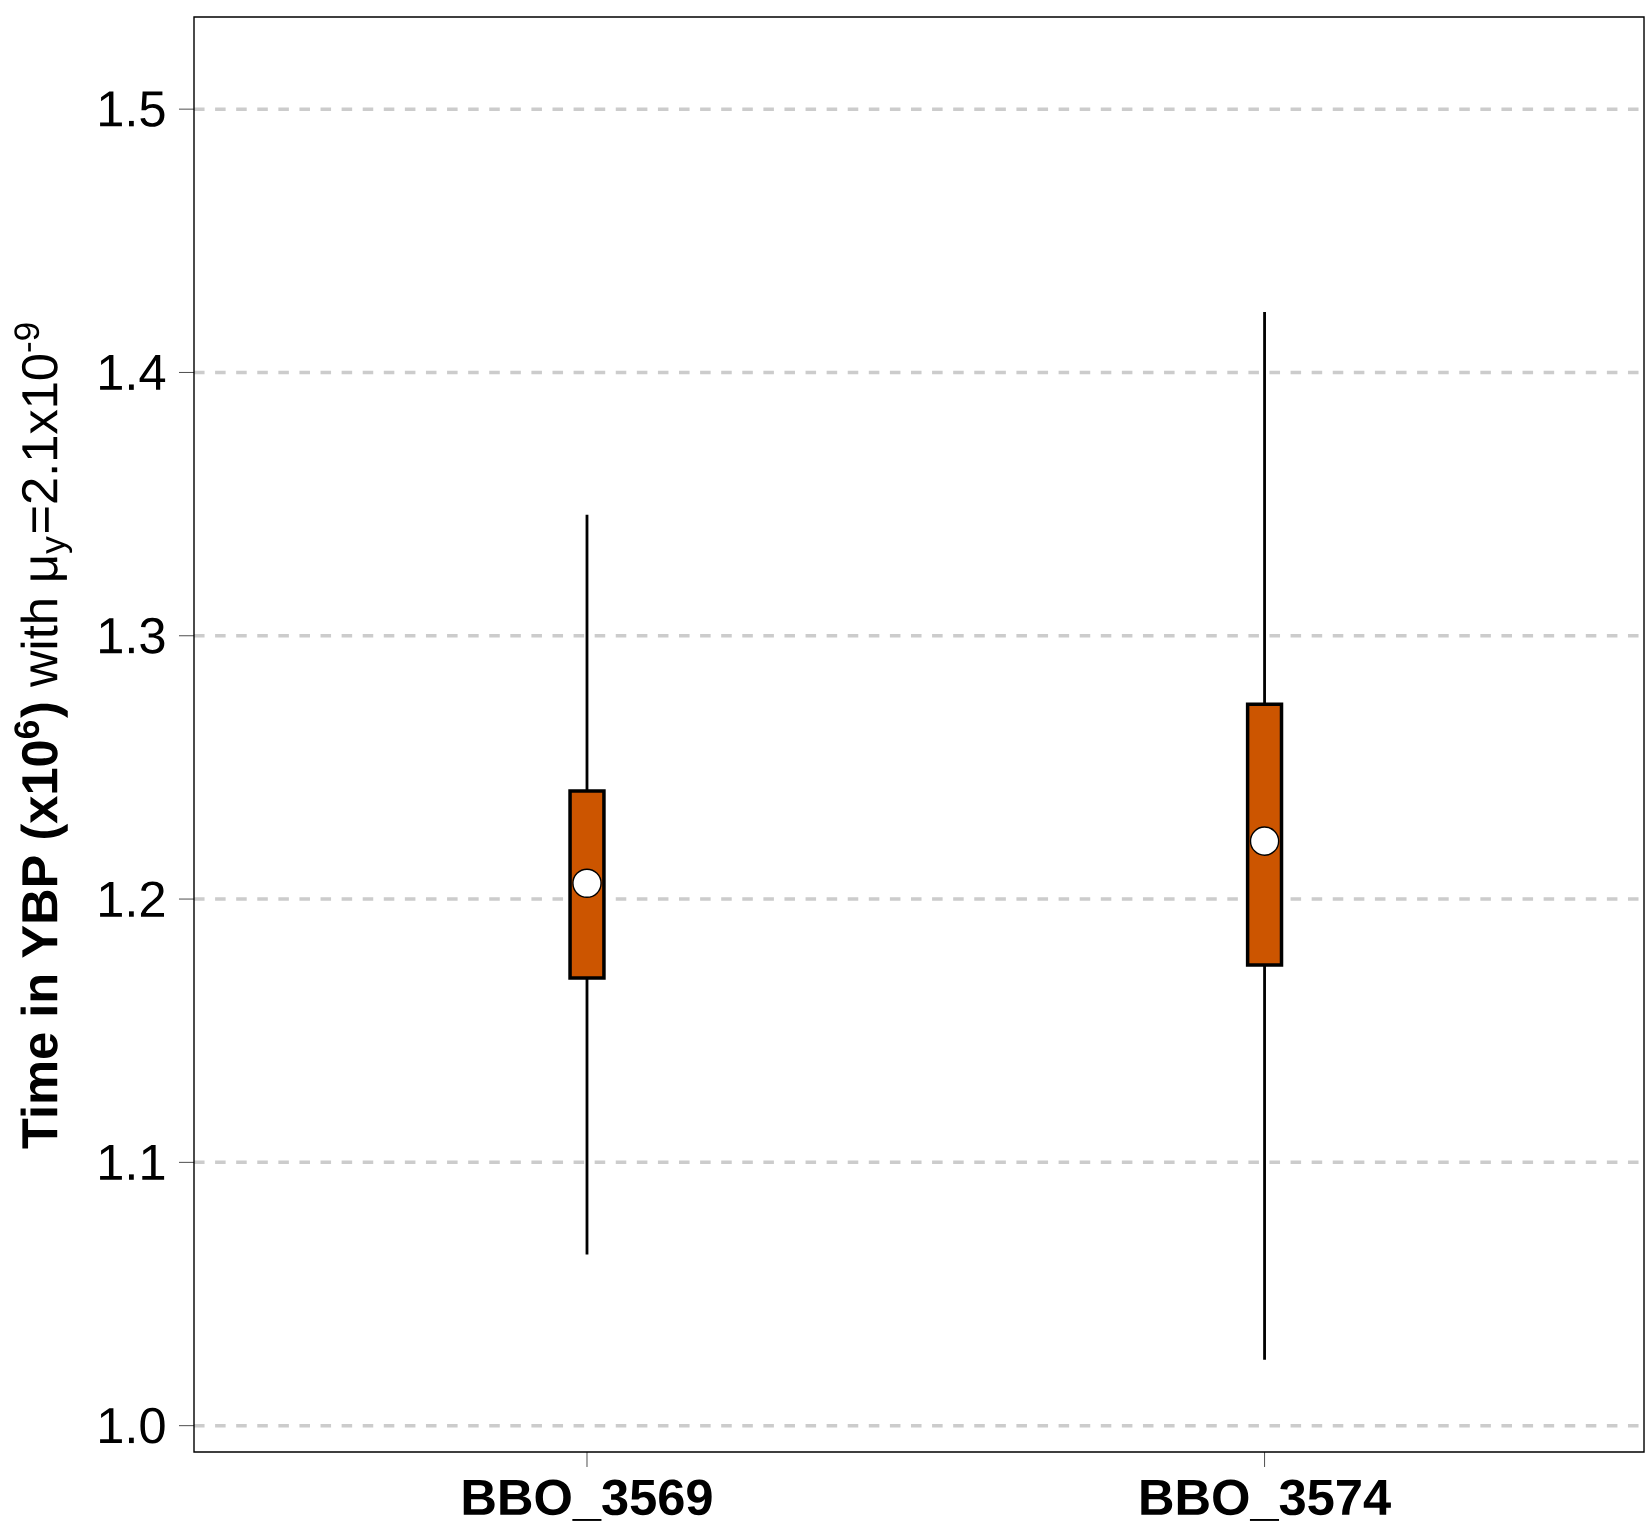 The image size is (1648, 1533). What do you see at coordinates (132, 1425) in the screenshot?
I see `y-tick-label: 1.0` at bounding box center [132, 1425].